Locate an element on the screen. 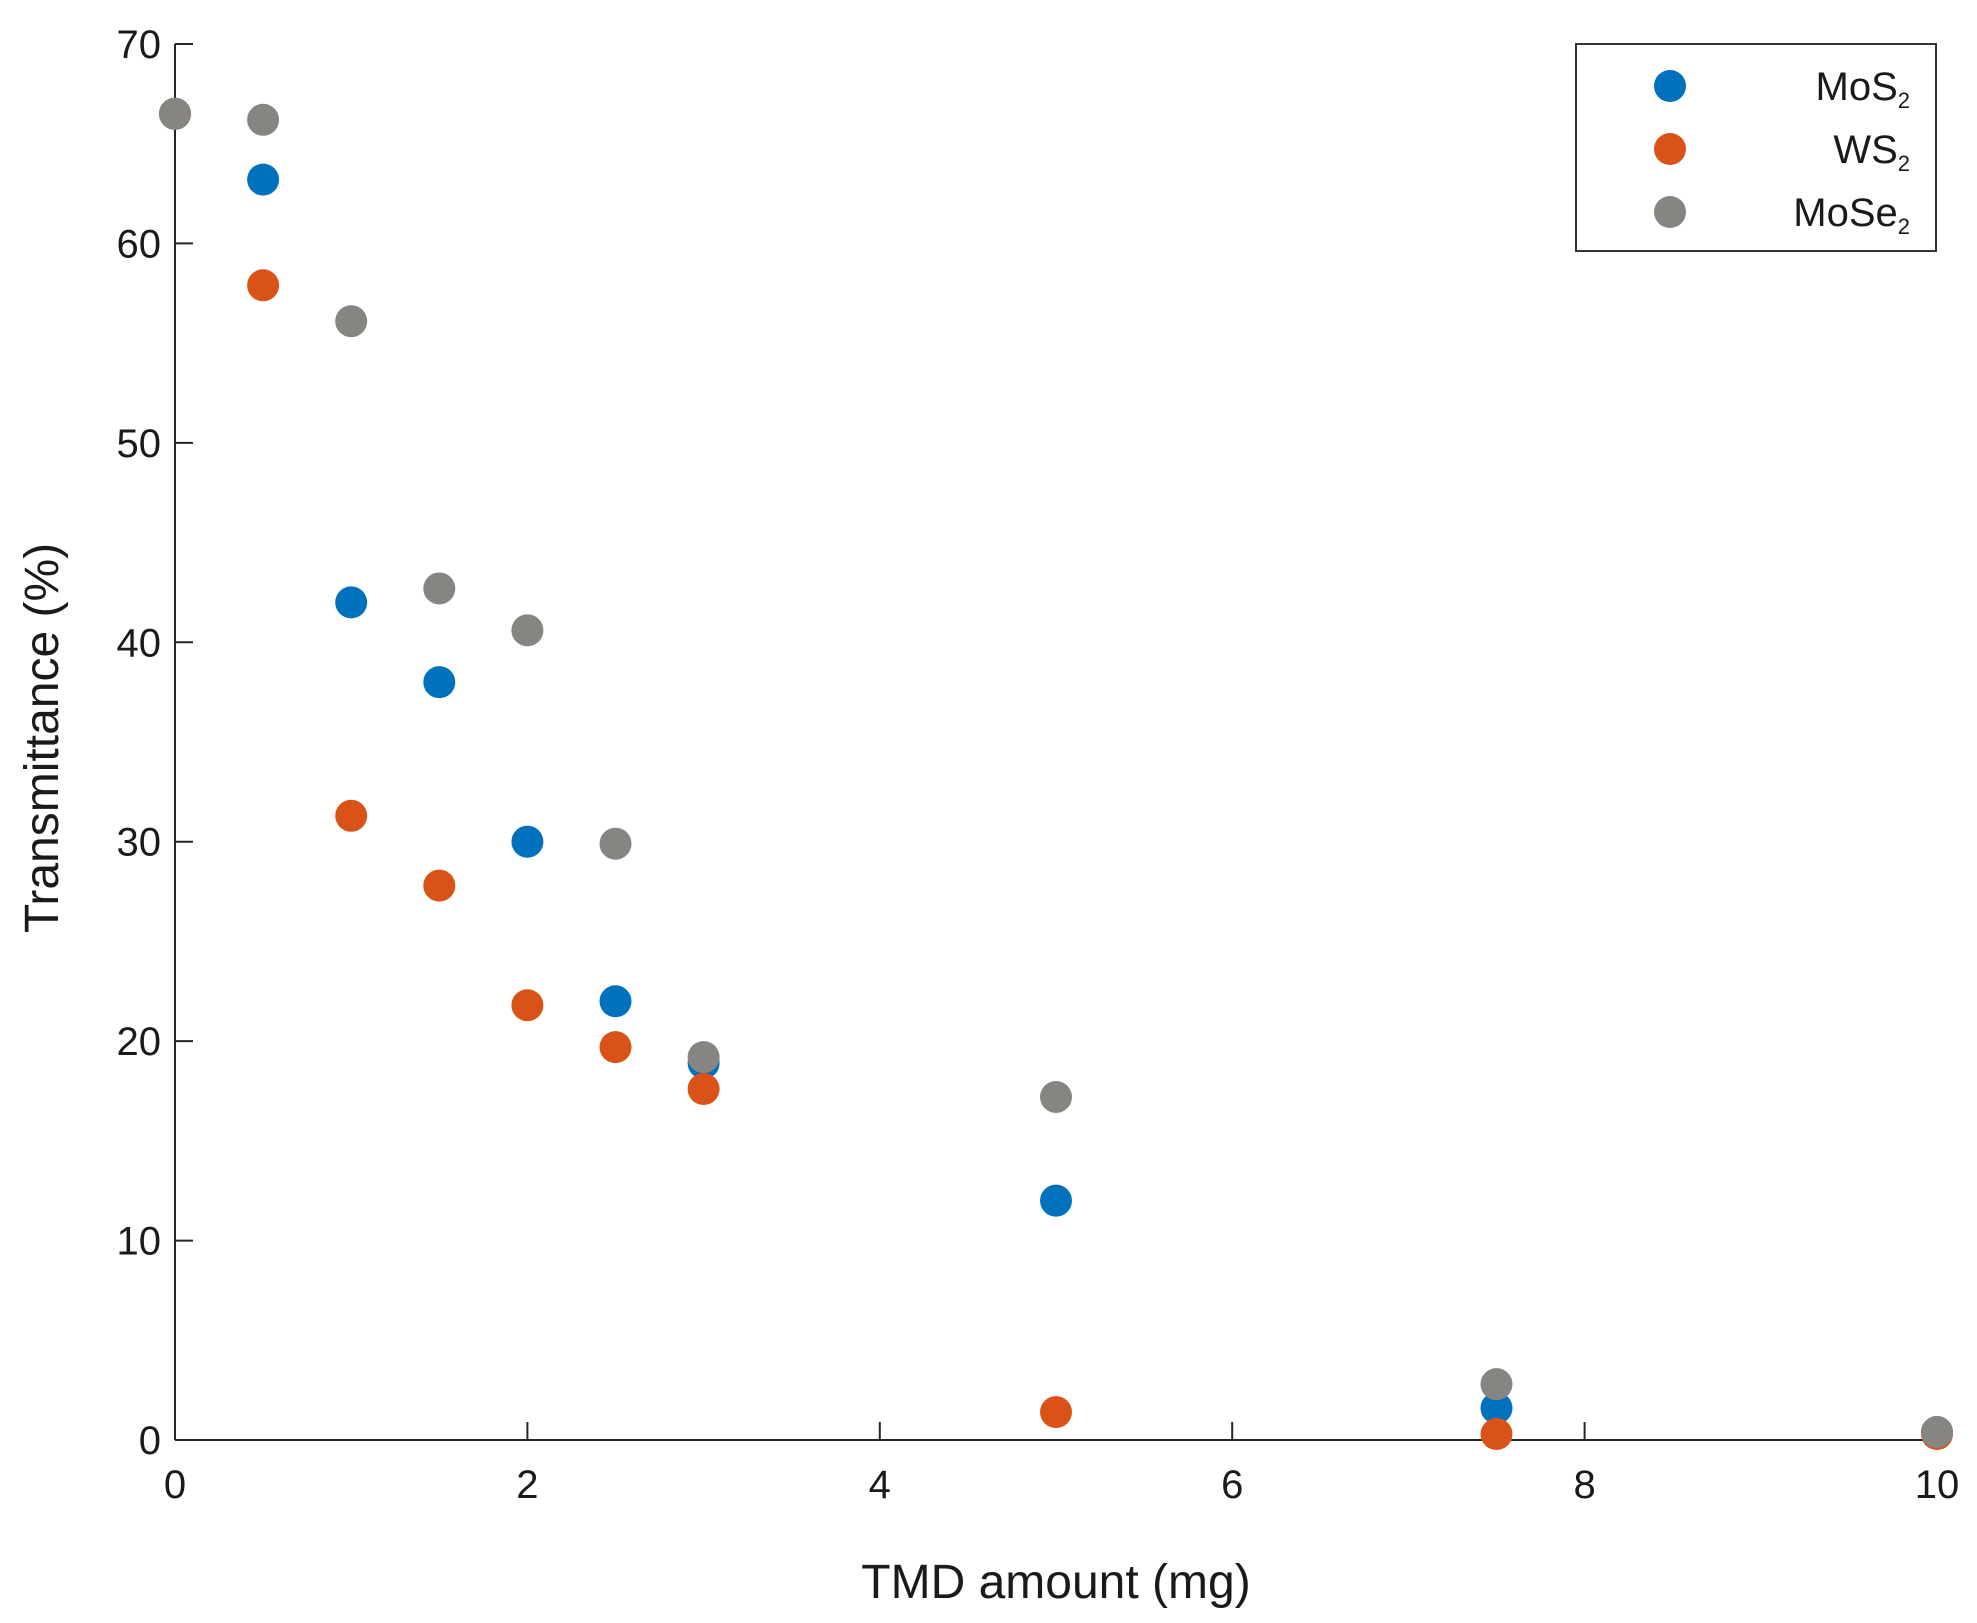  y-tick-label: 60 is located at coordinates (139, 244).